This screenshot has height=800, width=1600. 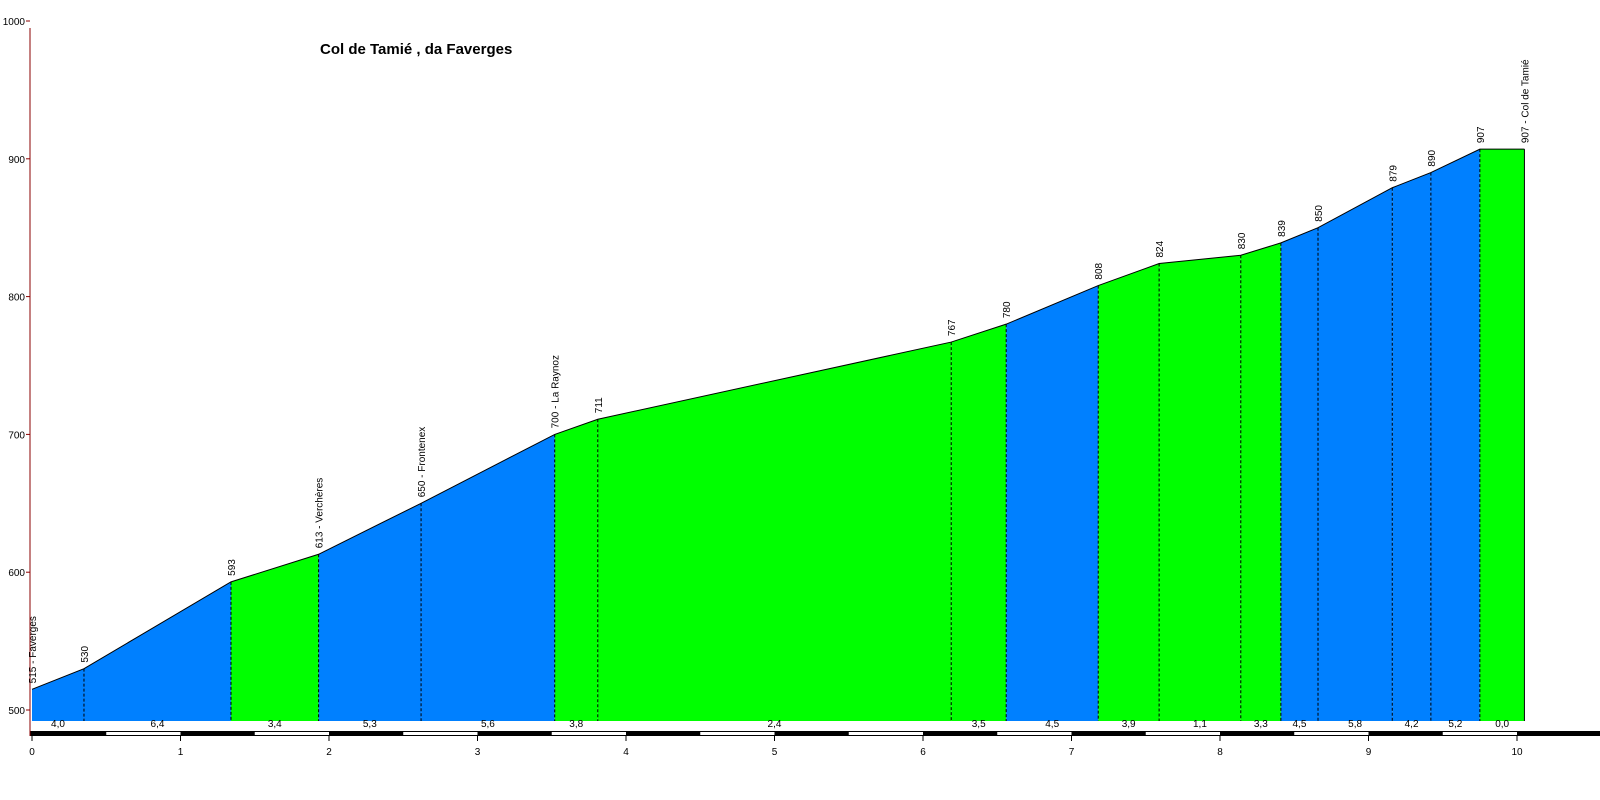 I want to click on grade-label-15: 5,2, so click(x=1455, y=724).